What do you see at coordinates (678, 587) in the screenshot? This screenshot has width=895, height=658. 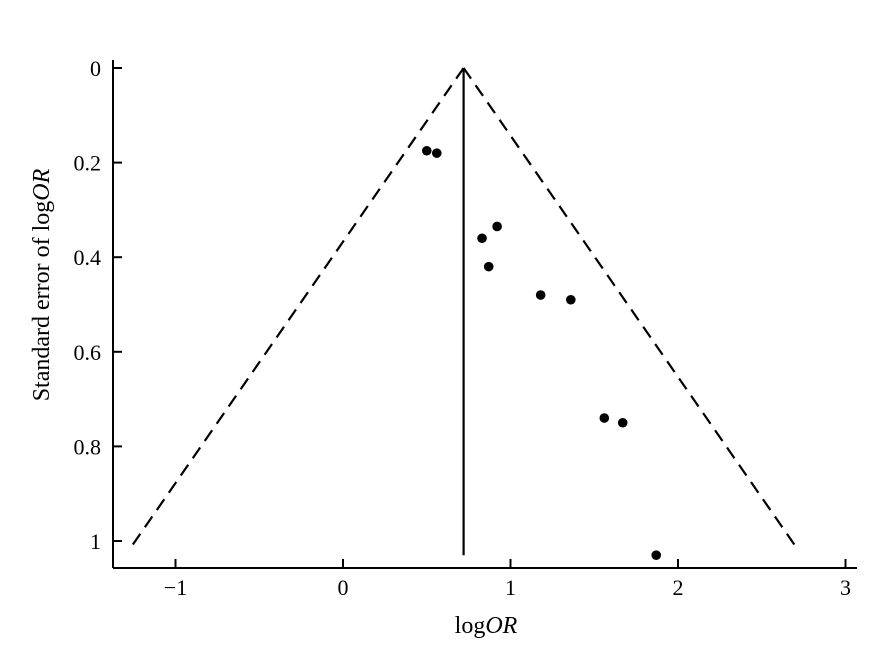 I see `x-tick-label: 2` at bounding box center [678, 587].